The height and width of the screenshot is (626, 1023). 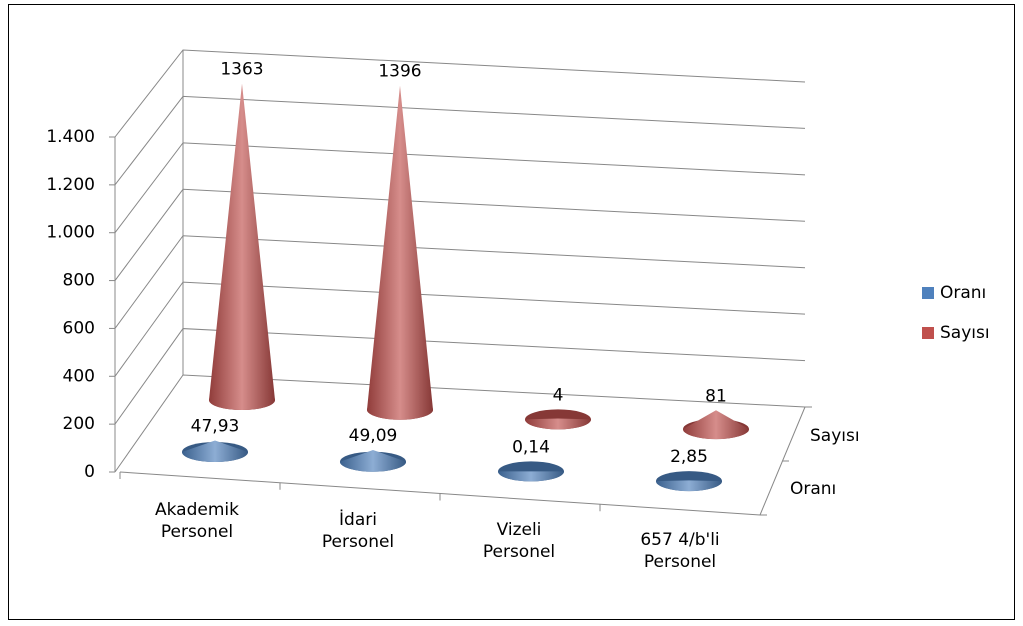 I want to click on value-label: 1396, so click(x=399, y=72).